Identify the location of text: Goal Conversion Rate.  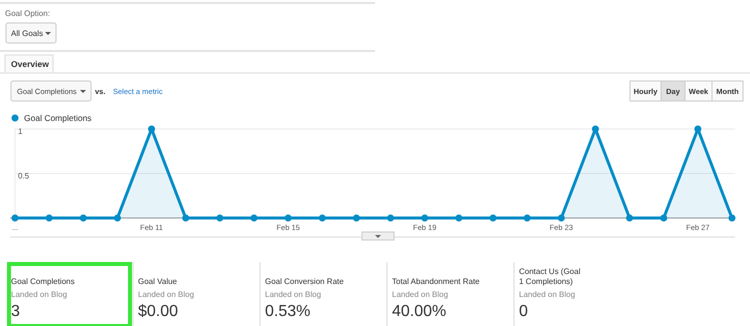
(304, 281).